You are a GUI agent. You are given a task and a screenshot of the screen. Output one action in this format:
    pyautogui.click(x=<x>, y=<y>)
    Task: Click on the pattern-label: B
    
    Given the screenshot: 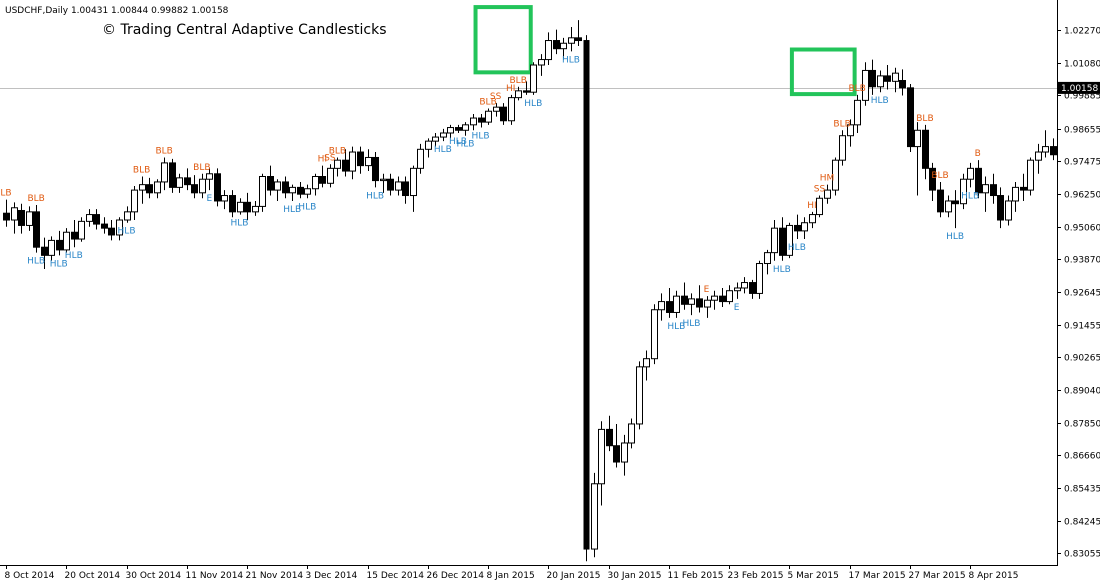 What is the action you would take?
    pyautogui.click(x=978, y=154)
    